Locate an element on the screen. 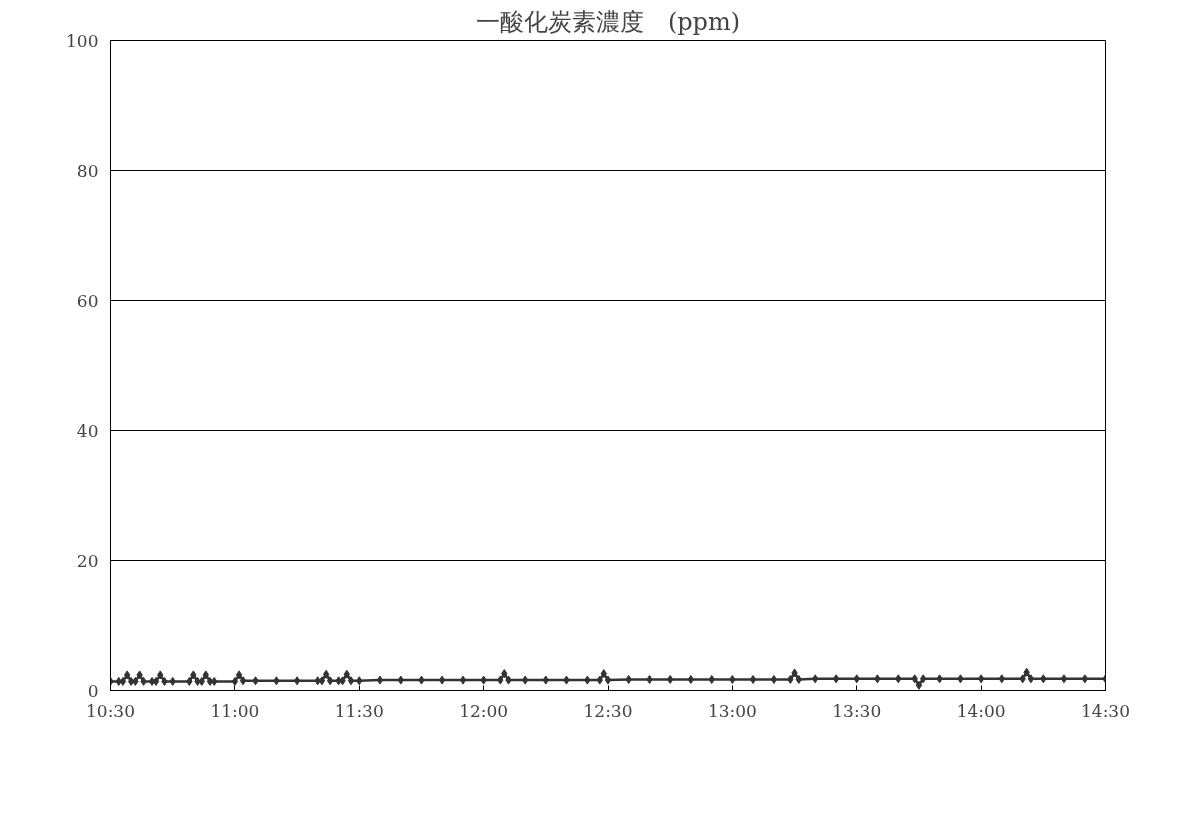  x-tick-label: 14:30 is located at coordinates (1105, 710).